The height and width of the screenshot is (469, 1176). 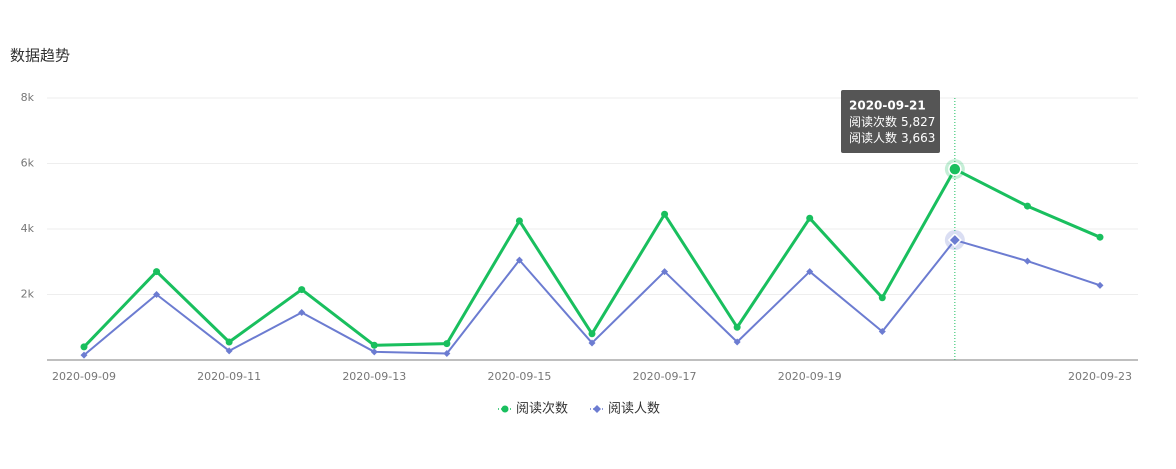 What do you see at coordinates (1100, 376) in the screenshot?
I see `x-tick-label: 2020-09-23` at bounding box center [1100, 376].